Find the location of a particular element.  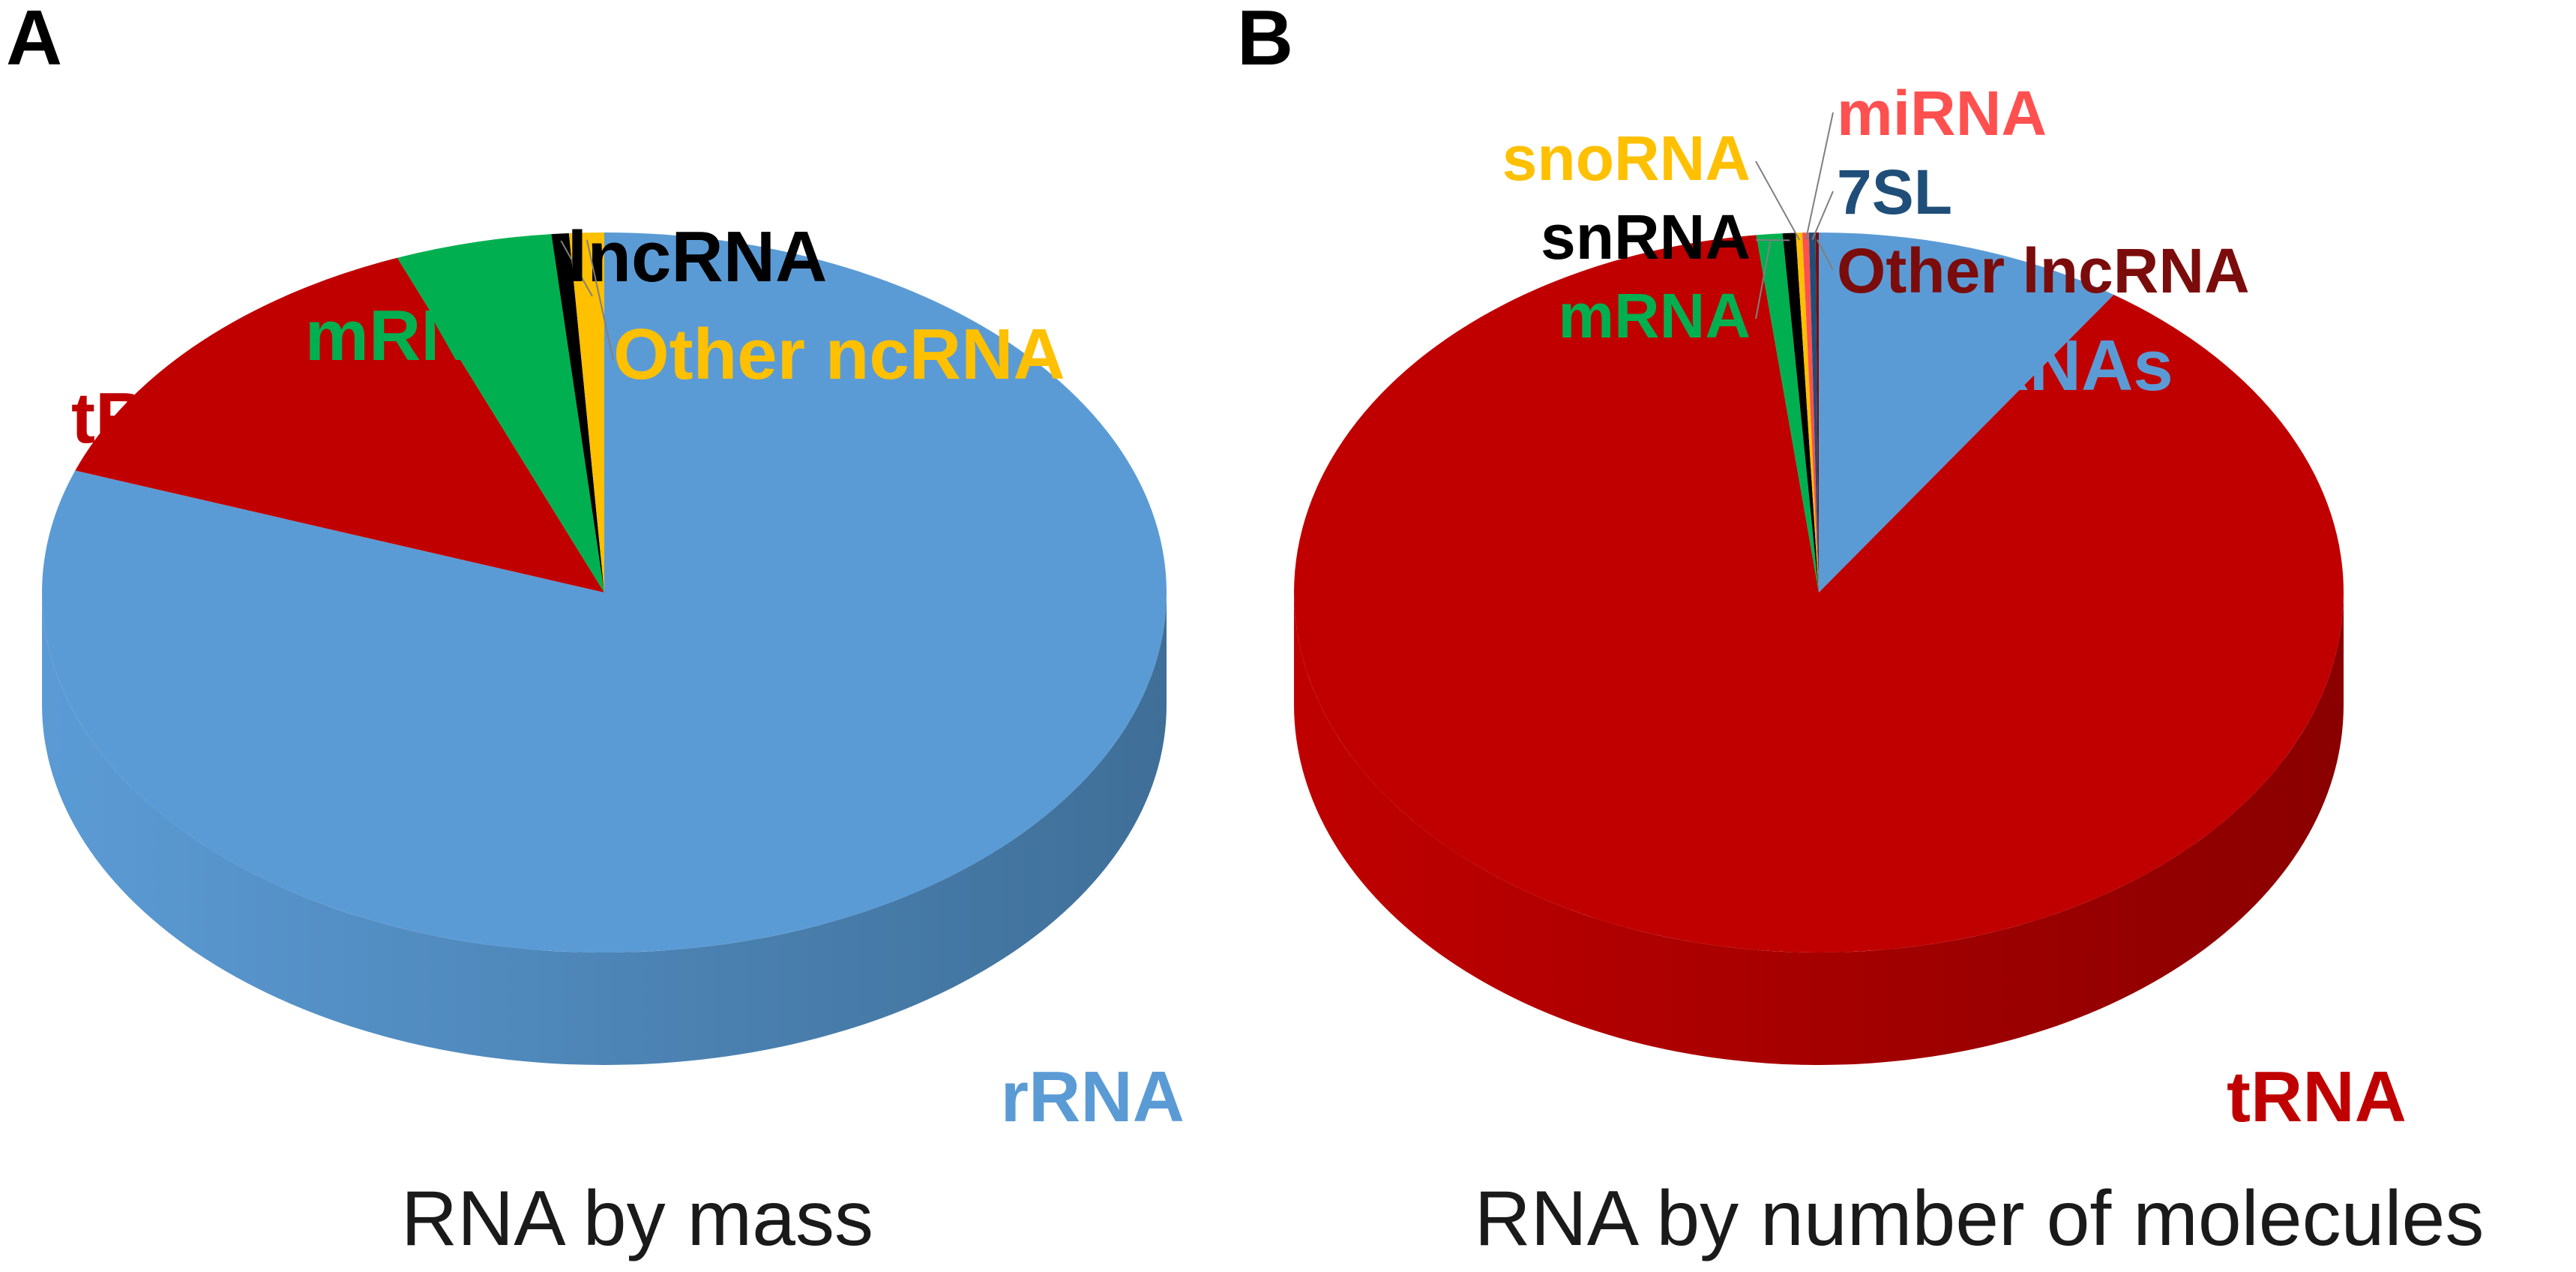

slice-label-mirna: miRNA is located at coordinates (1942, 113).